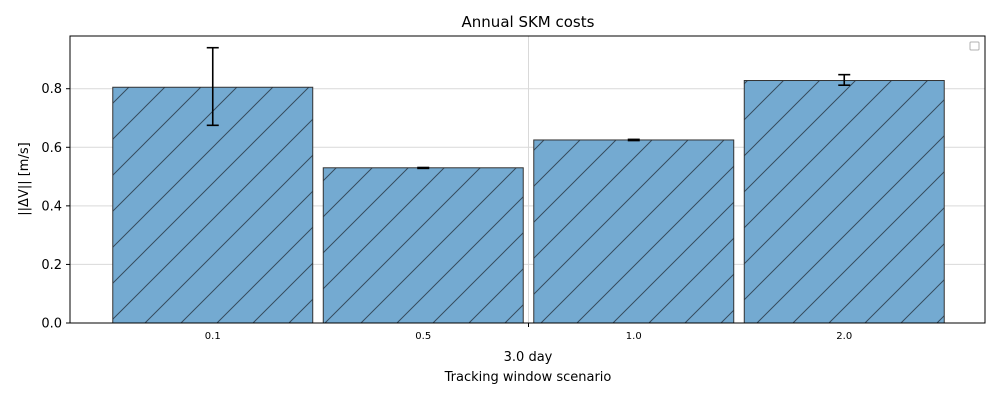 Image resolution: width=1000 pixels, height=405 pixels. Describe the element at coordinates (51, 265) in the screenshot. I see `y-tick-label: 0.2` at that location.